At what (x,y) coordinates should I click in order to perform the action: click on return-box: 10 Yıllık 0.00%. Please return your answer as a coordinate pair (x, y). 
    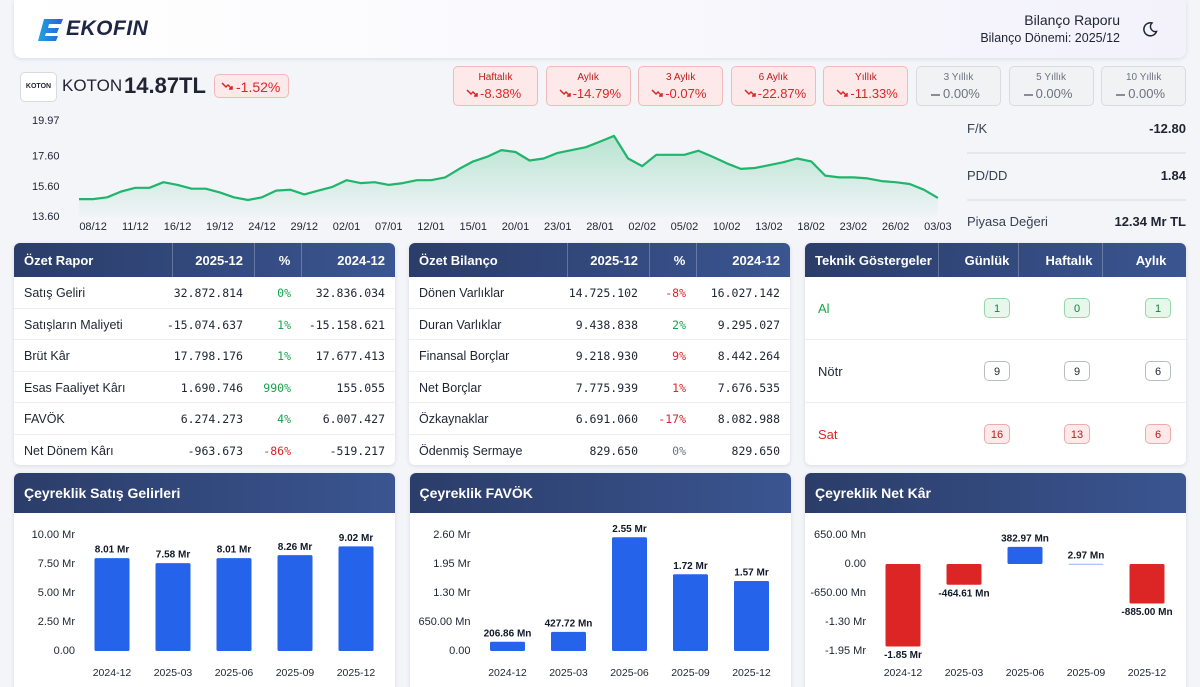
    Looking at the image, I should click on (1144, 86).